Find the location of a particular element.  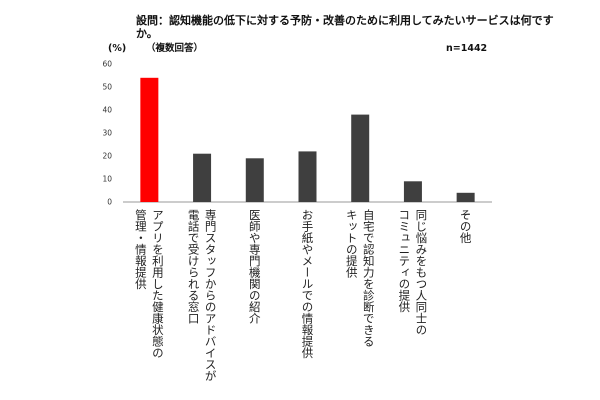

category-label: その他 is located at coordinates (466, 226).